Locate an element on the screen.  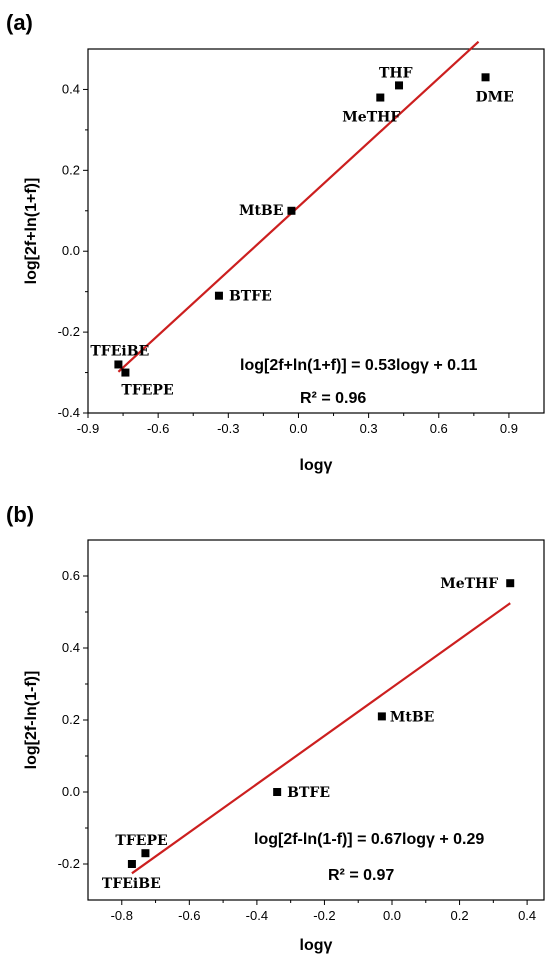
panel-a-point-label-dme: DME is located at coordinates (495, 97).